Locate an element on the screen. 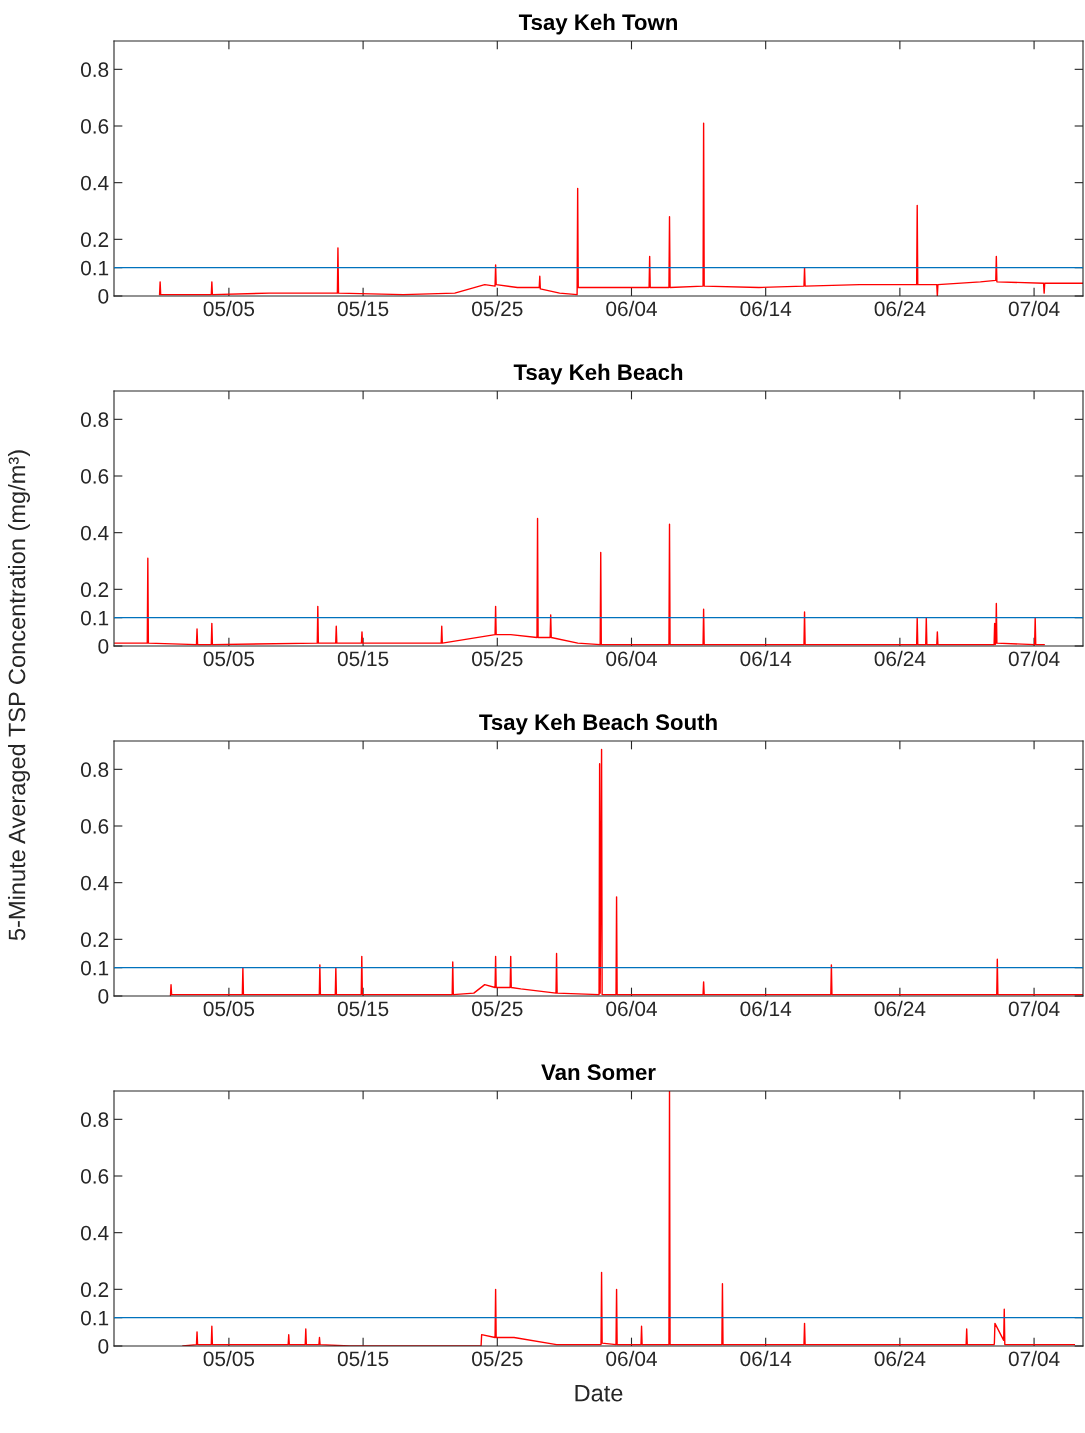 The width and height of the screenshot is (1085, 1433). chart-title: Tsay Keh Beach is located at coordinates (598, 374).